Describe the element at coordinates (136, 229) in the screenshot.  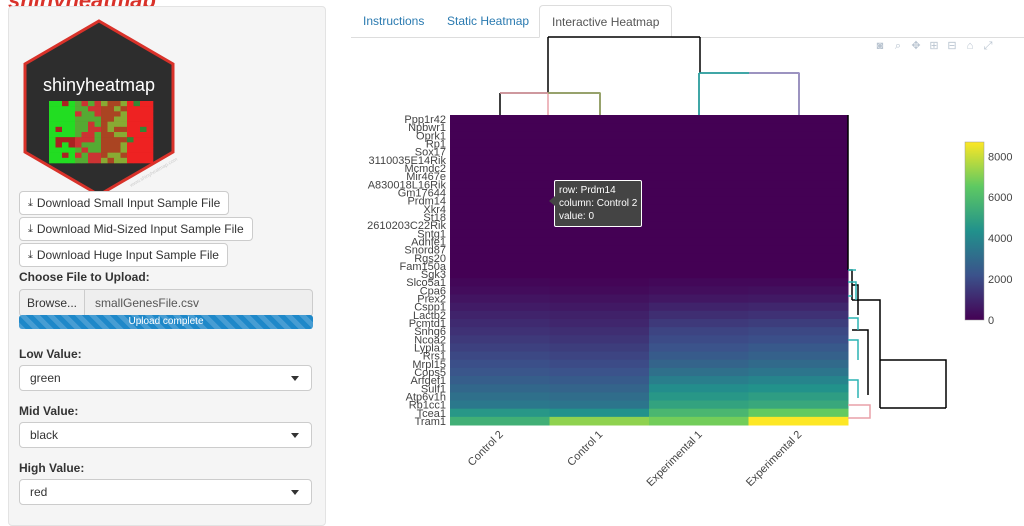
I see `download-mid-button: ⤓ Download Mid-Sized Input Sample File` at that location.